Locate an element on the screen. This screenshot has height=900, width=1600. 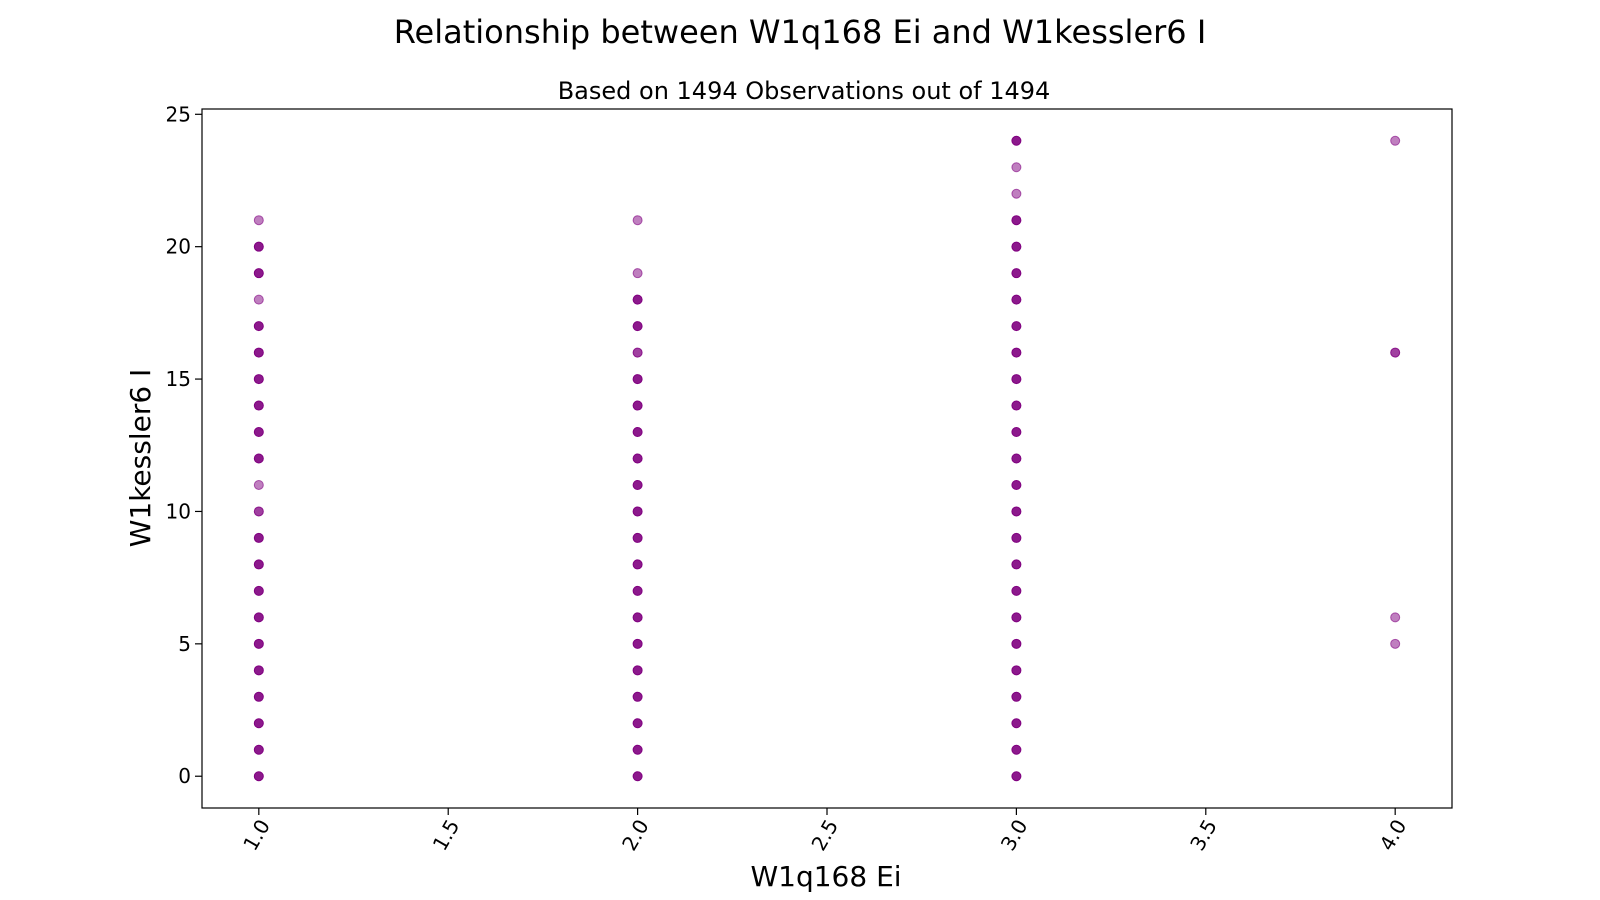
y-tick-label: 20 is located at coordinates (178, 247).